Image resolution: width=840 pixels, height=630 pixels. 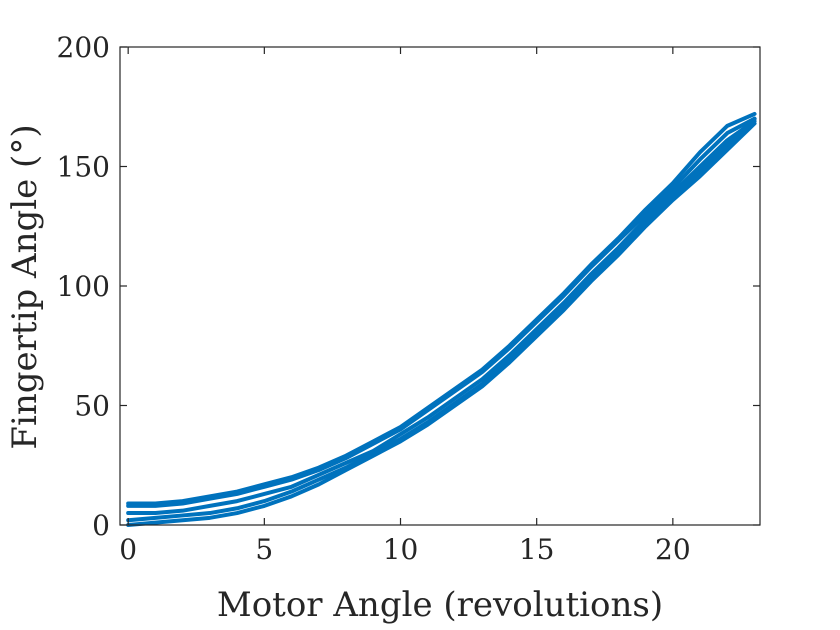 I want to click on y-tick-label: 0, so click(x=101, y=525).